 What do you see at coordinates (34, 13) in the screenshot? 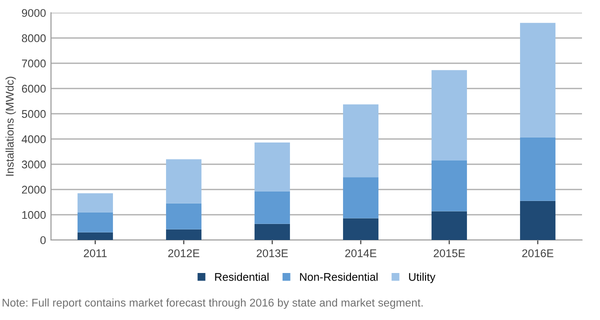
I see `y-tick-label: 9000` at bounding box center [34, 13].